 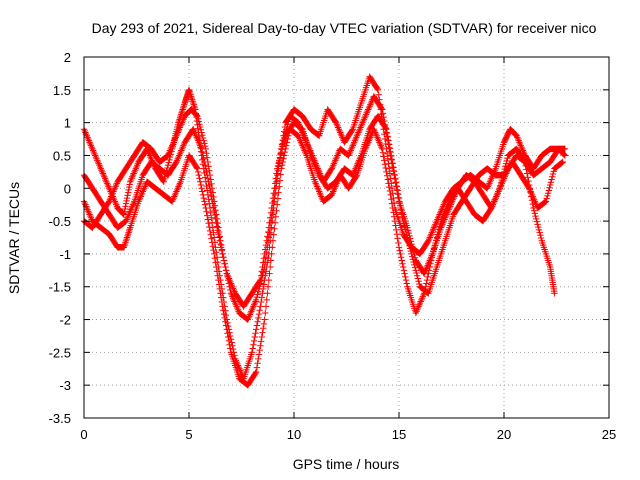 What do you see at coordinates (60, 287) in the screenshot?
I see `y-tick-label: -1.5` at bounding box center [60, 287].